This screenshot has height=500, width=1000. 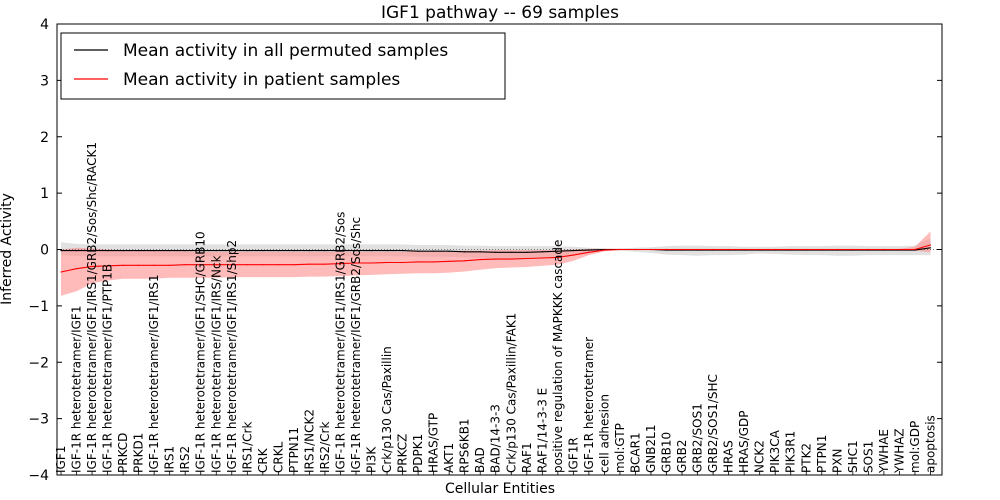 I want to click on x-tick-label: PTK2, so click(x=806, y=458).